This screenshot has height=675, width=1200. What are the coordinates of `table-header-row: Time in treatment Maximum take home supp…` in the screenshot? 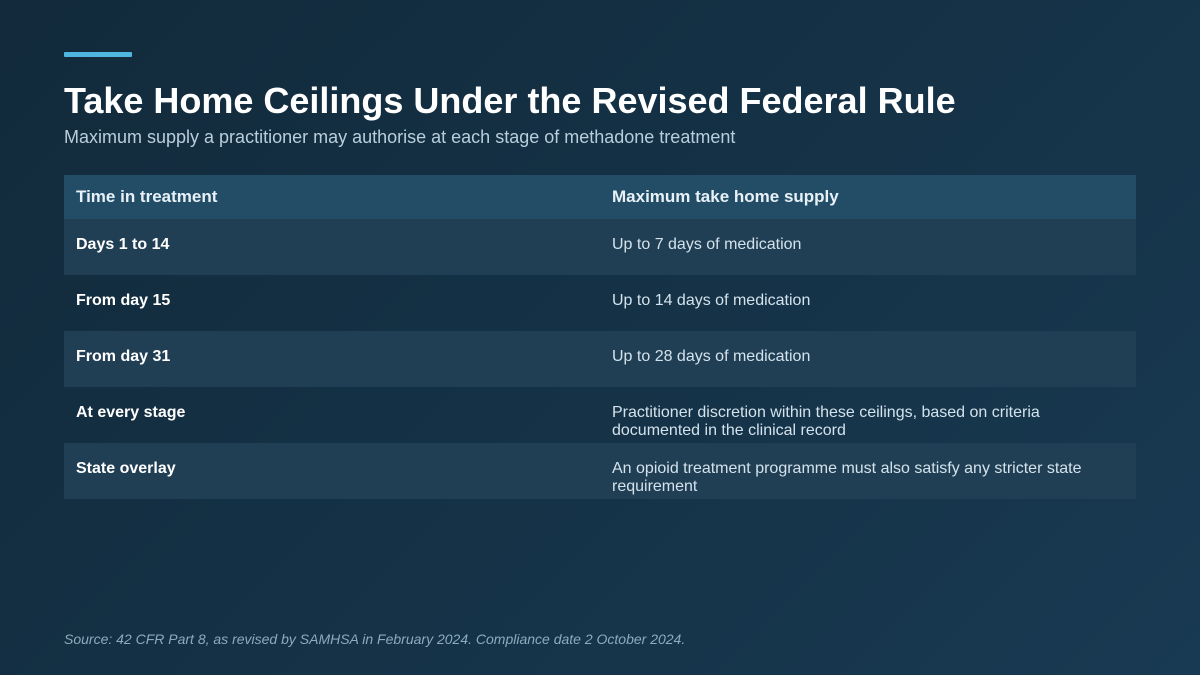 It's located at (600, 197).